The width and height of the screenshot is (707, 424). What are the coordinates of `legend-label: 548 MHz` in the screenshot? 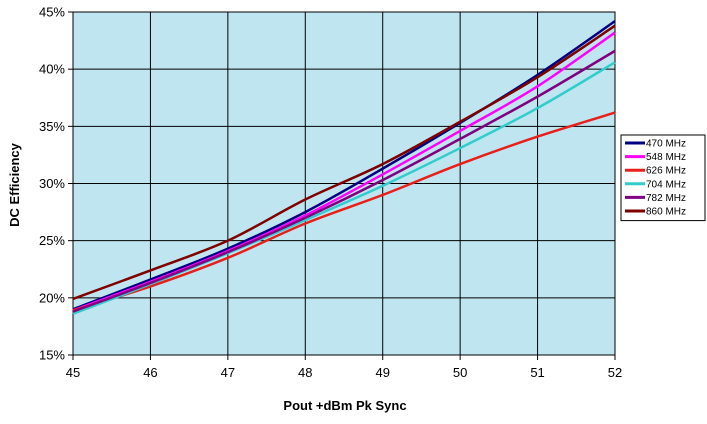 It's located at (666, 157).